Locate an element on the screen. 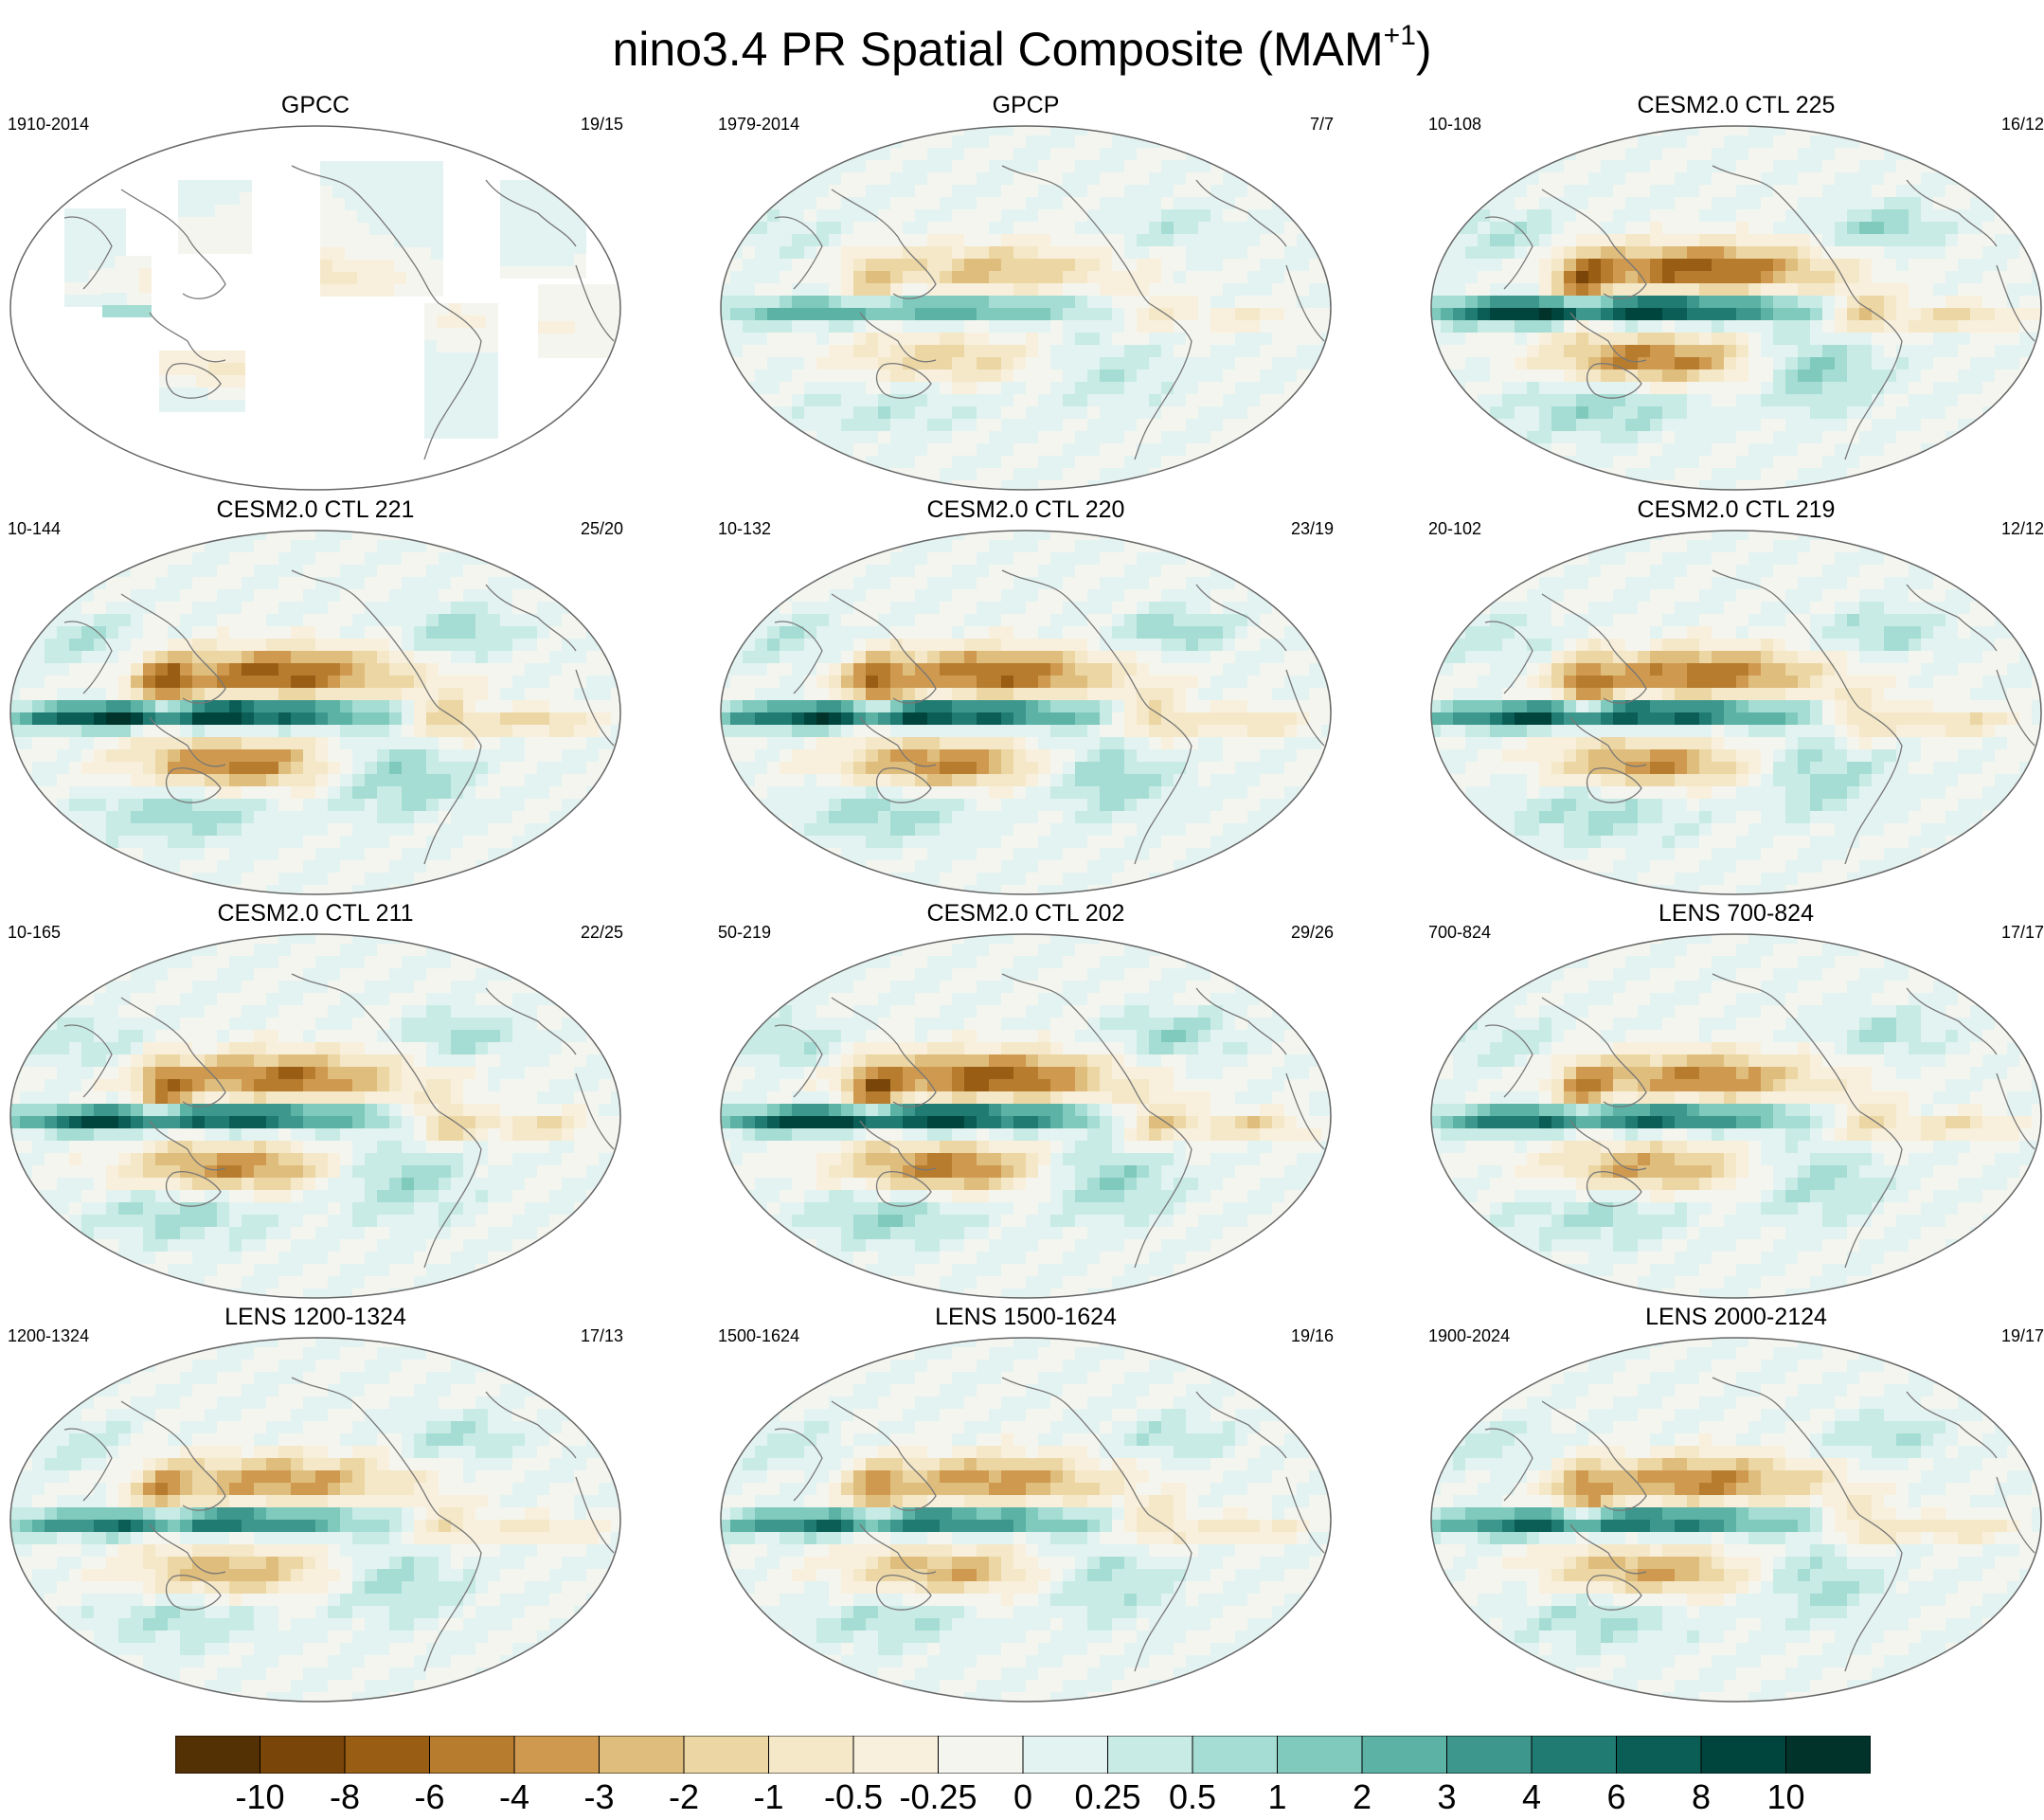  panel-title: LENS 700-824 is located at coordinates (1736, 913).